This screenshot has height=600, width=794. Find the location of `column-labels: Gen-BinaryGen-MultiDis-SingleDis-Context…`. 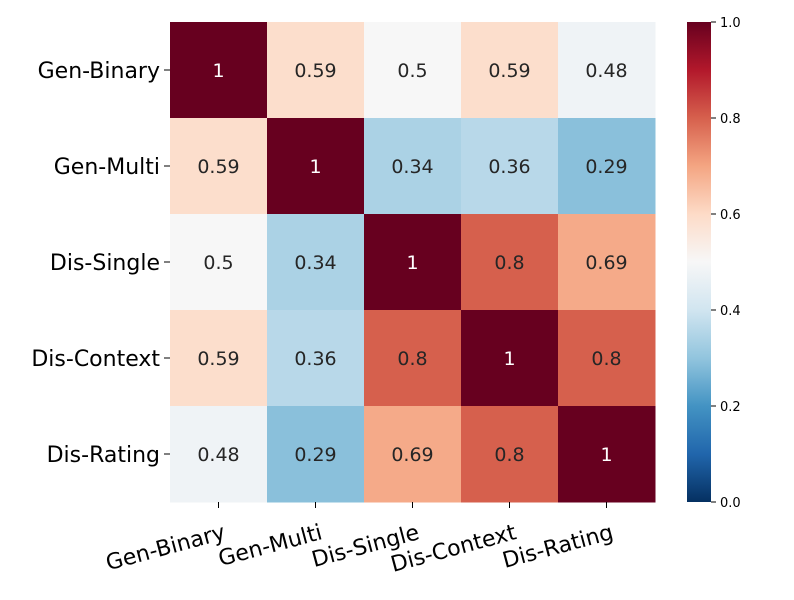

column-labels: Gen-BinaryGen-MultiDis-SingleDis-Context… is located at coordinates (359, 540).